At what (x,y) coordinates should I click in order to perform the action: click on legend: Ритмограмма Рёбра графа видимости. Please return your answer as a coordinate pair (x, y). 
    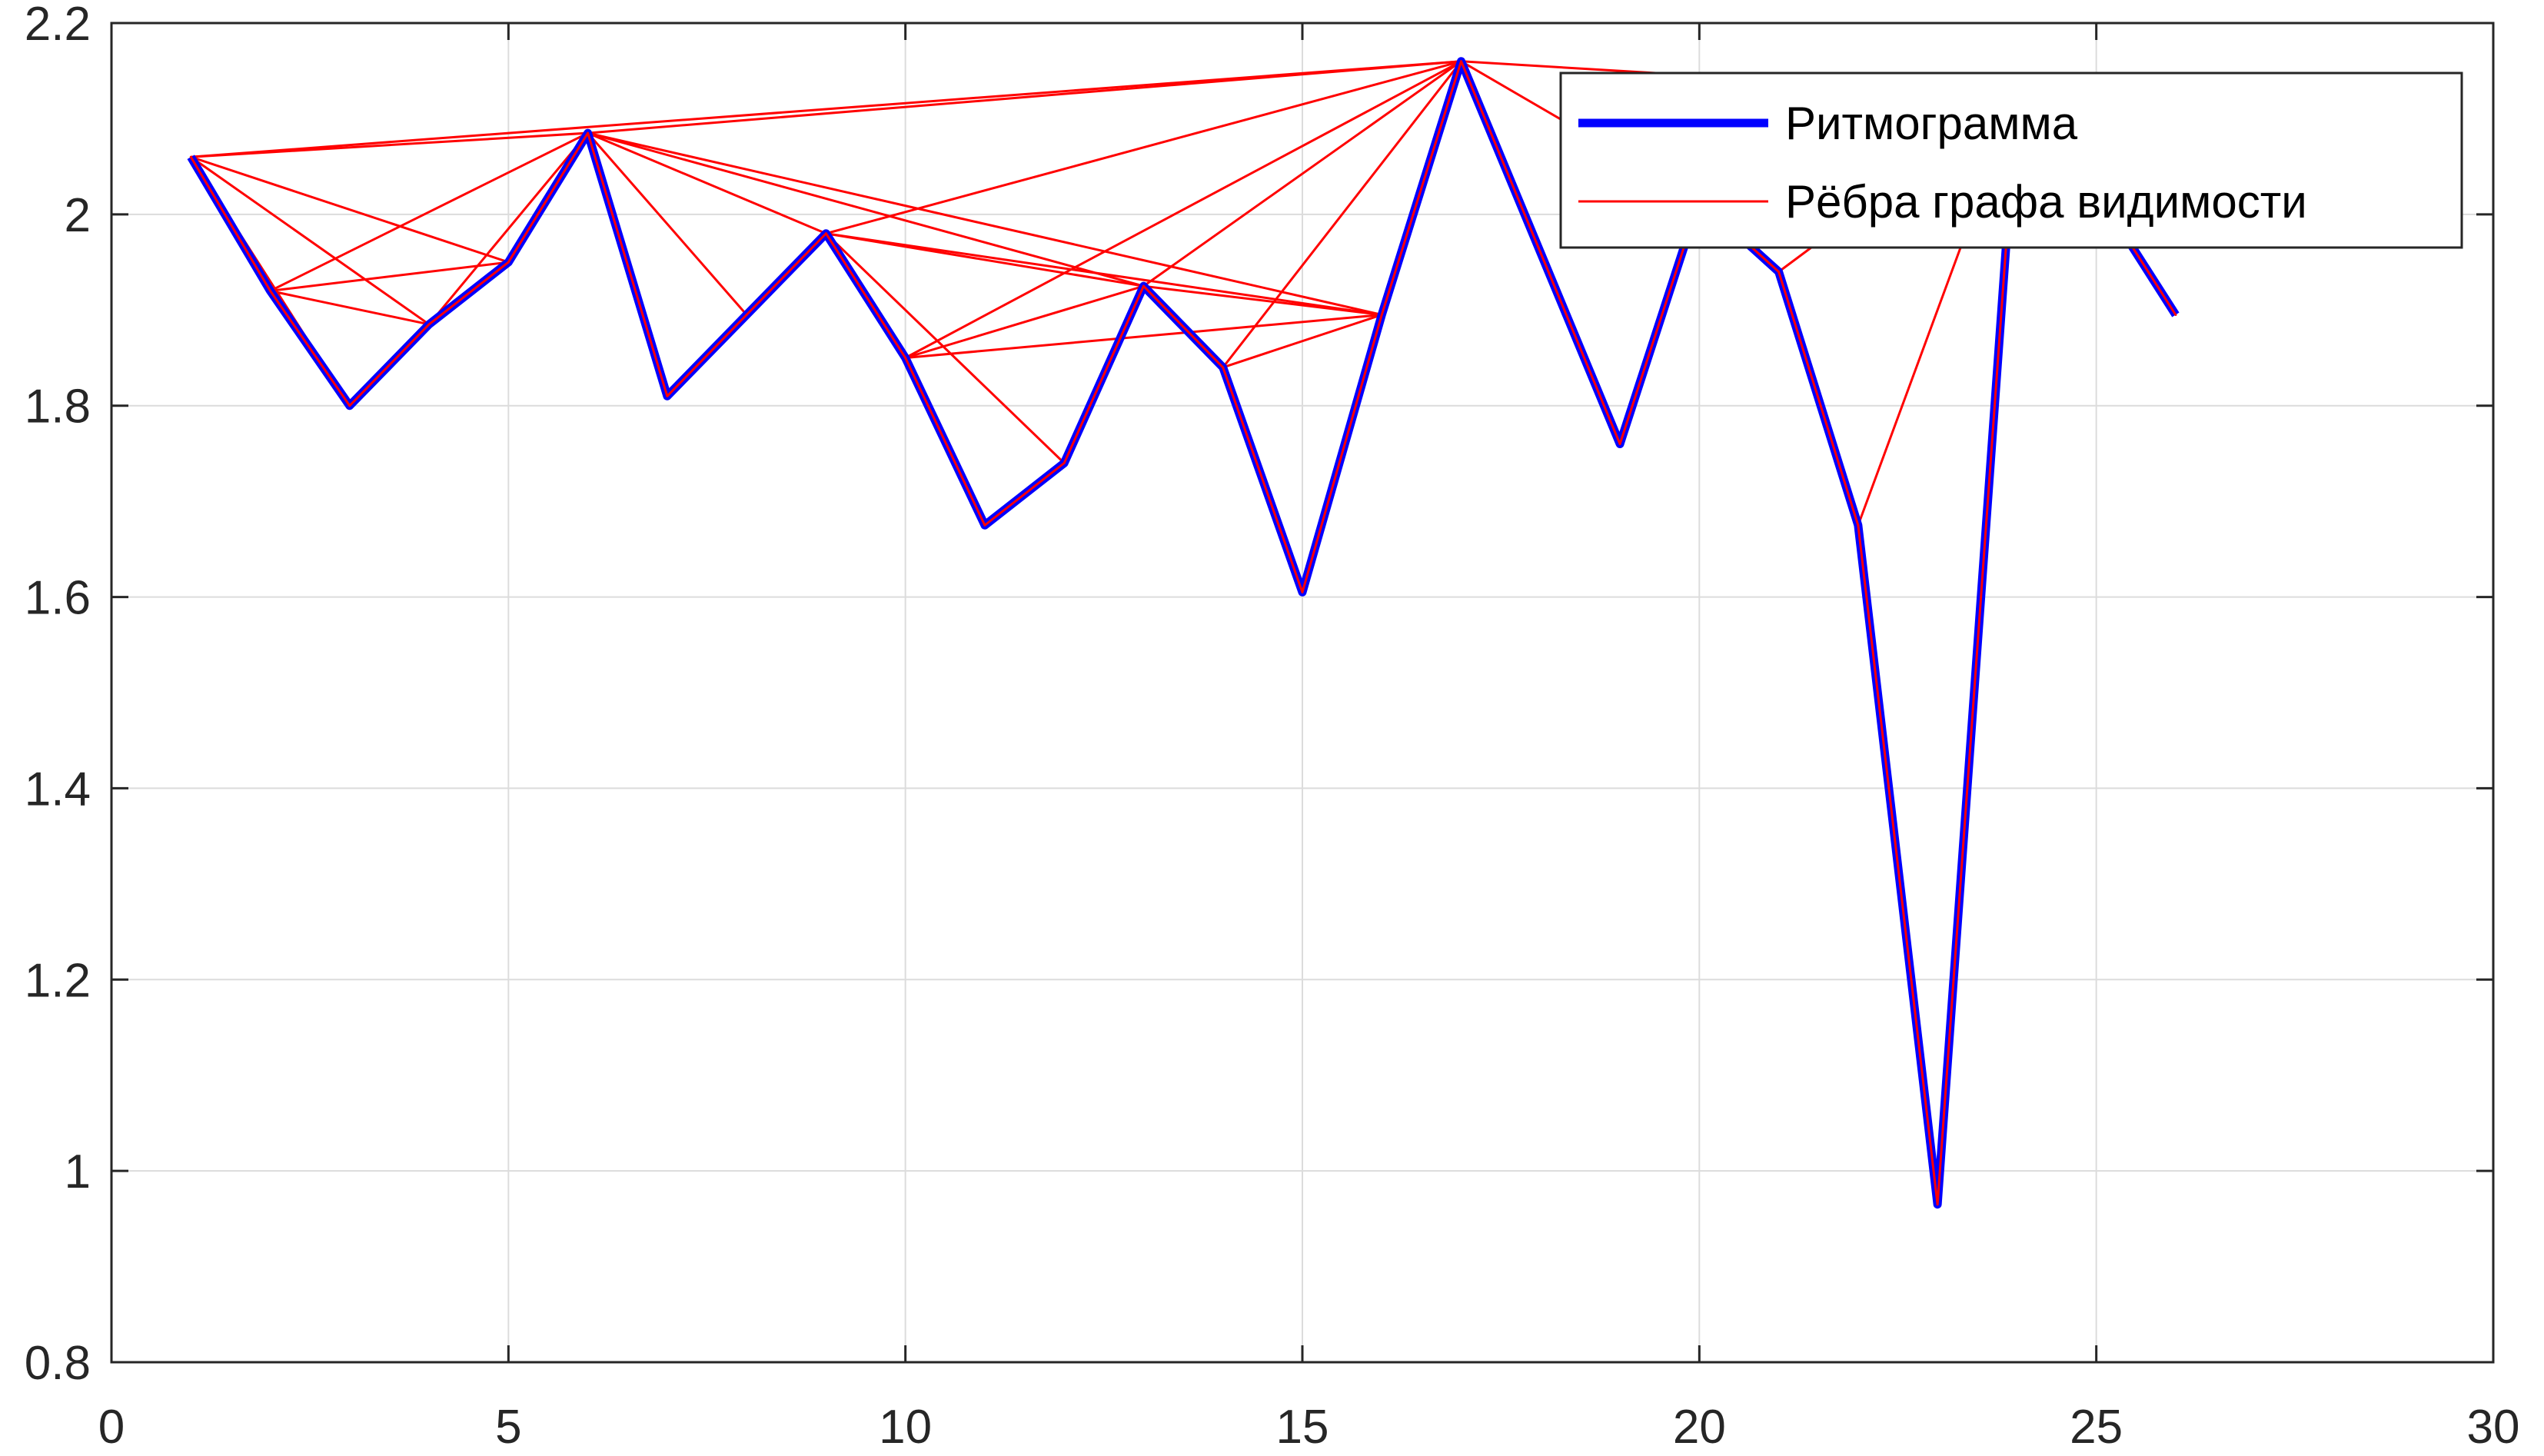
    Looking at the image, I should click on (2011, 160).